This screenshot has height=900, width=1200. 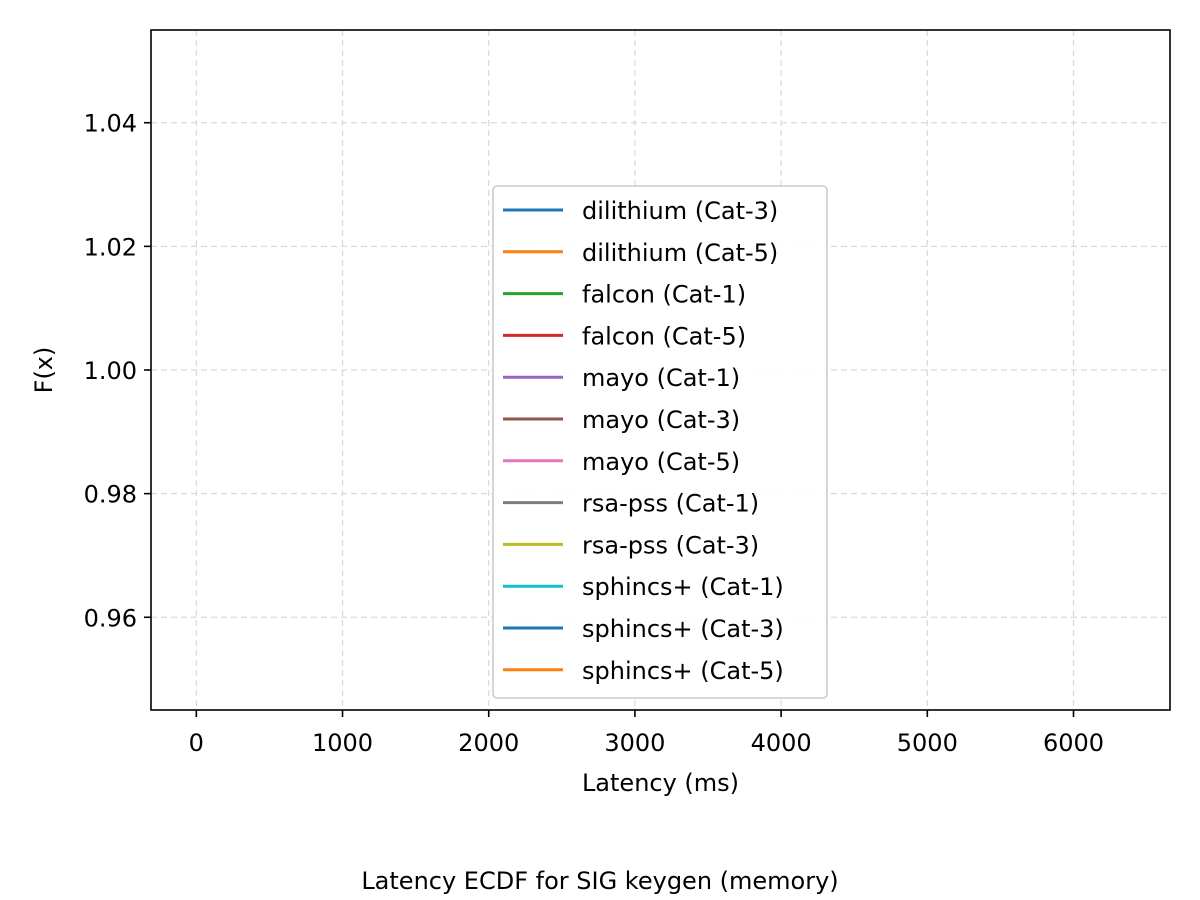 What do you see at coordinates (661, 420) in the screenshot?
I see `legend-label: mayo (Cat-3)` at bounding box center [661, 420].